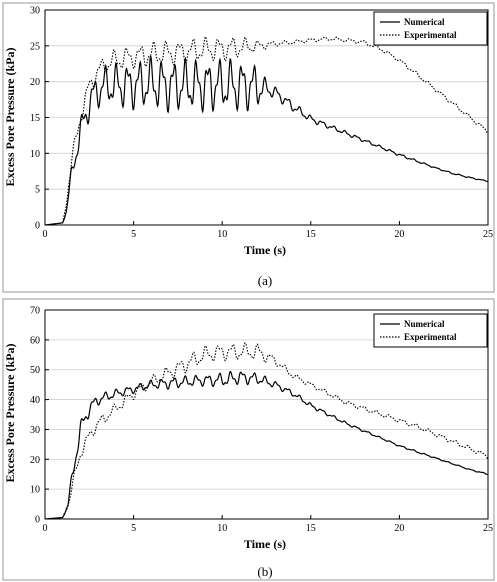 This screenshot has height=582, width=497. Describe the element at coordinates (35, 340) in the screenshot. I see `y-tick-label: 60` at that location.